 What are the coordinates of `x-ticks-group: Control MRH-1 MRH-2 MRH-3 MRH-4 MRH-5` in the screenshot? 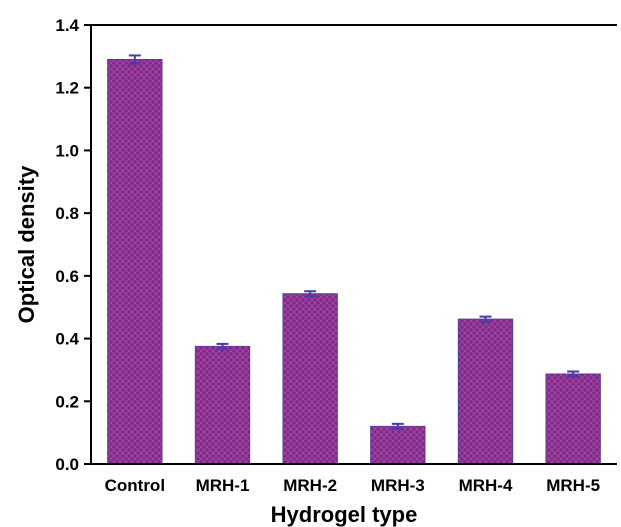 It's located at (352, 485).